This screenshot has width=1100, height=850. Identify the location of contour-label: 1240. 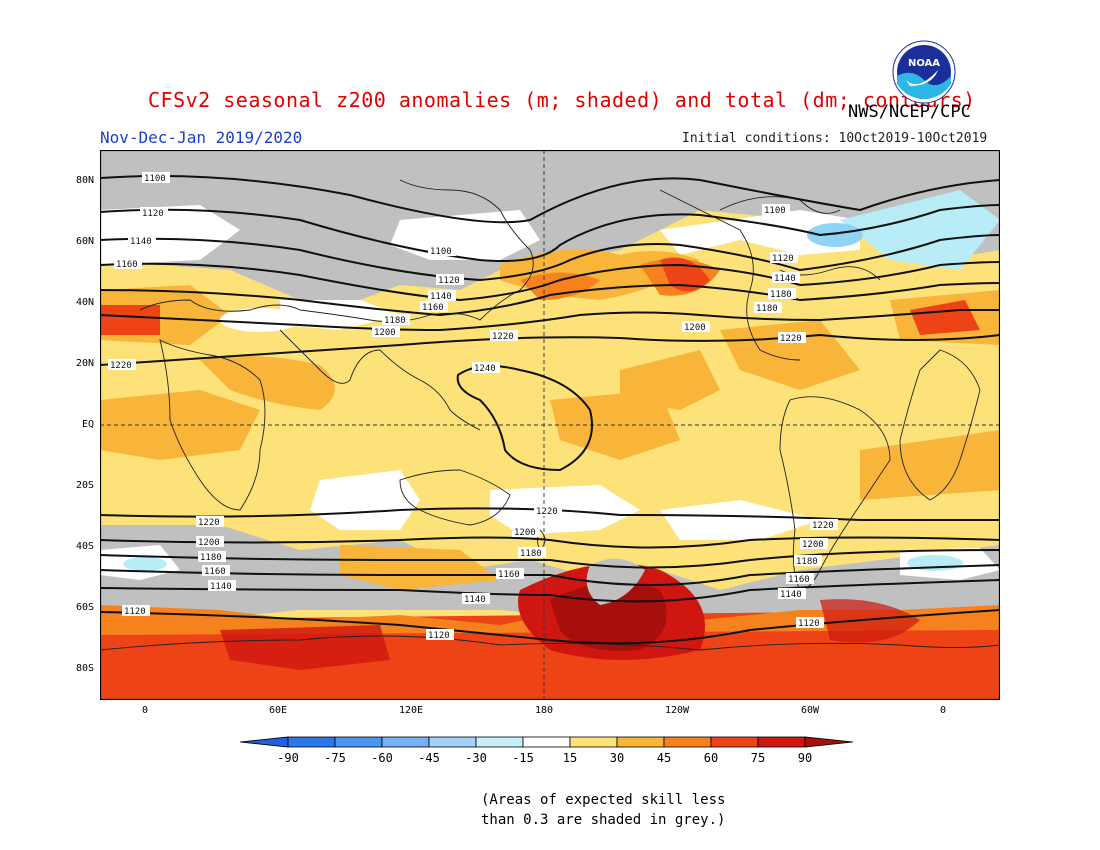
(485, 369).